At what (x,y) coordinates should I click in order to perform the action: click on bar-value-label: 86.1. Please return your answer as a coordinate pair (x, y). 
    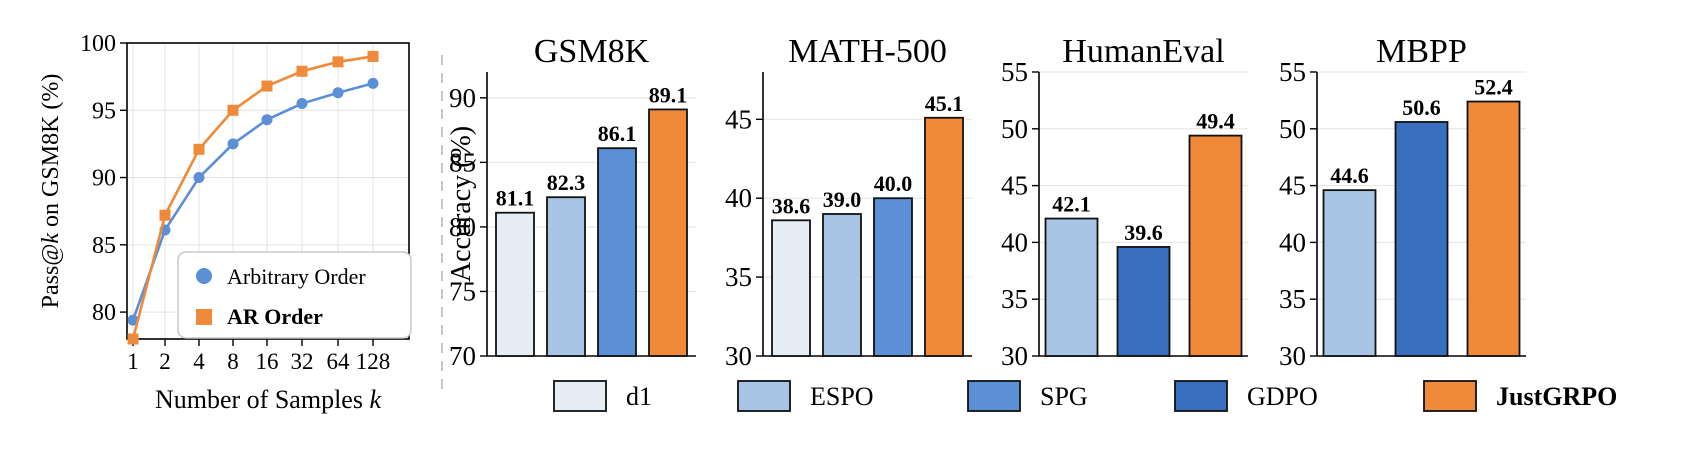
    Looking at the image, I should click on (617, 133).